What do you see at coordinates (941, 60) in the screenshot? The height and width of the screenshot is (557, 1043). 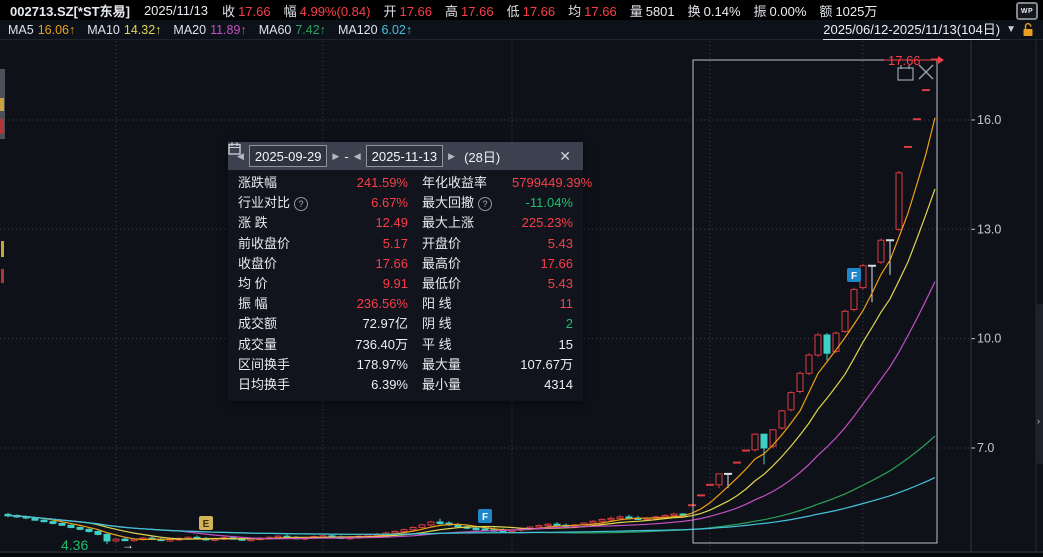 I see `arrow-right-icon` at bounding box center [941, 60].